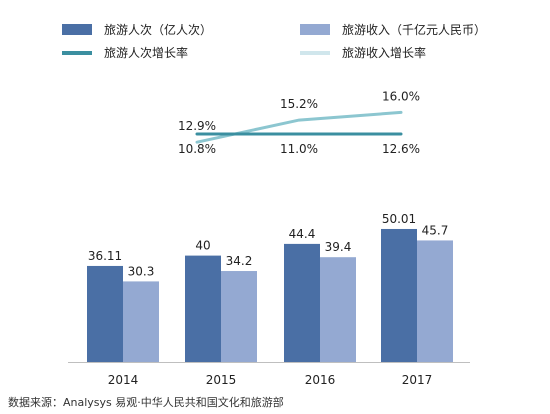 The height and width of the screenshot is (414, 550). I want to click on bar-visitors-2016, so click(302, 302).